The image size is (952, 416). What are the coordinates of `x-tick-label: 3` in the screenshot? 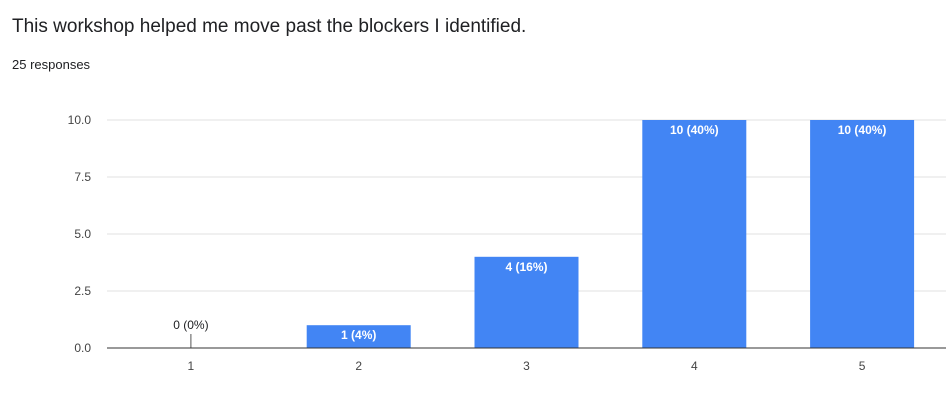 It's located at (526, 366).